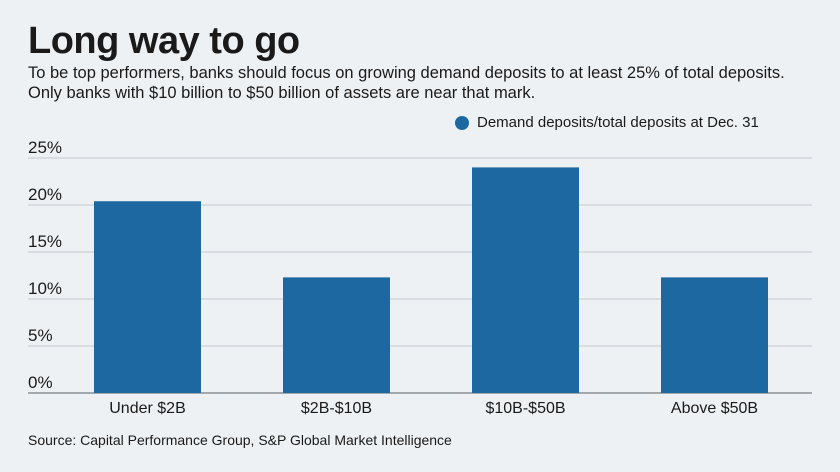 The image size is (840, 472). Describe the element at coordinates (45, 288) in the screenshot. I see `y-tick-label: 10%` at that location.